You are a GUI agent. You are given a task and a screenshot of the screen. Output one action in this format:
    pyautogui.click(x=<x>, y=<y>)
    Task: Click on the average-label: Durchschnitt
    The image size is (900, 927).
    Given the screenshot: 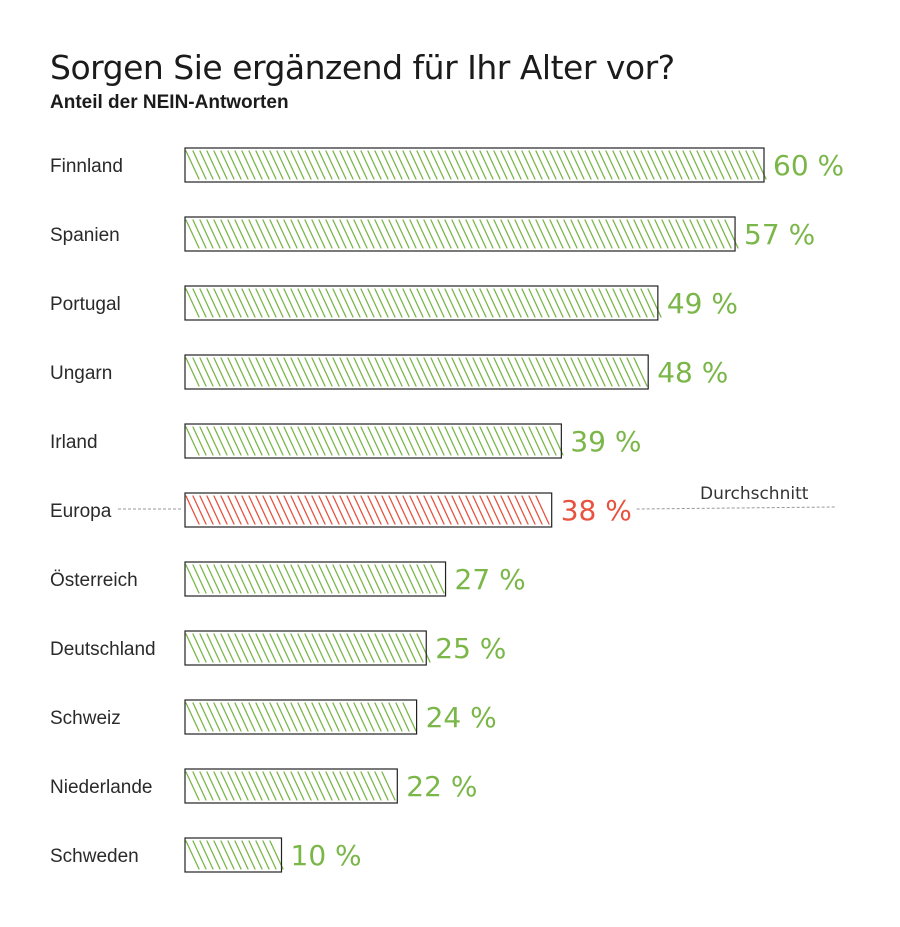 What is the action you would take?
    pyautogui.click(x=754, y=494)
    